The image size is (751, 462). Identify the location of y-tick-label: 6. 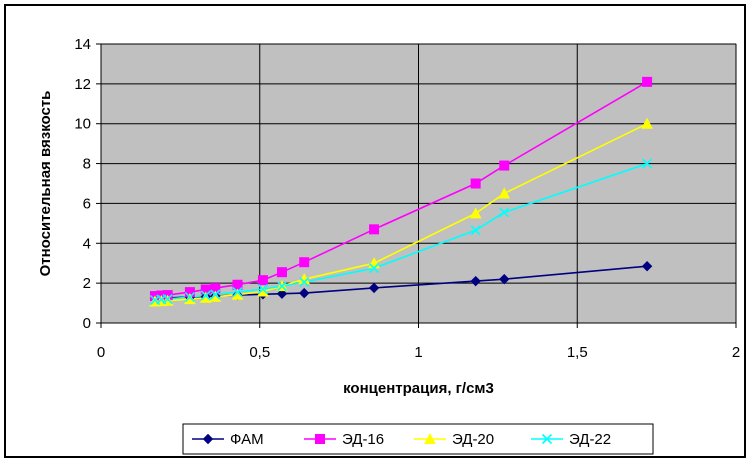
(87, 203).